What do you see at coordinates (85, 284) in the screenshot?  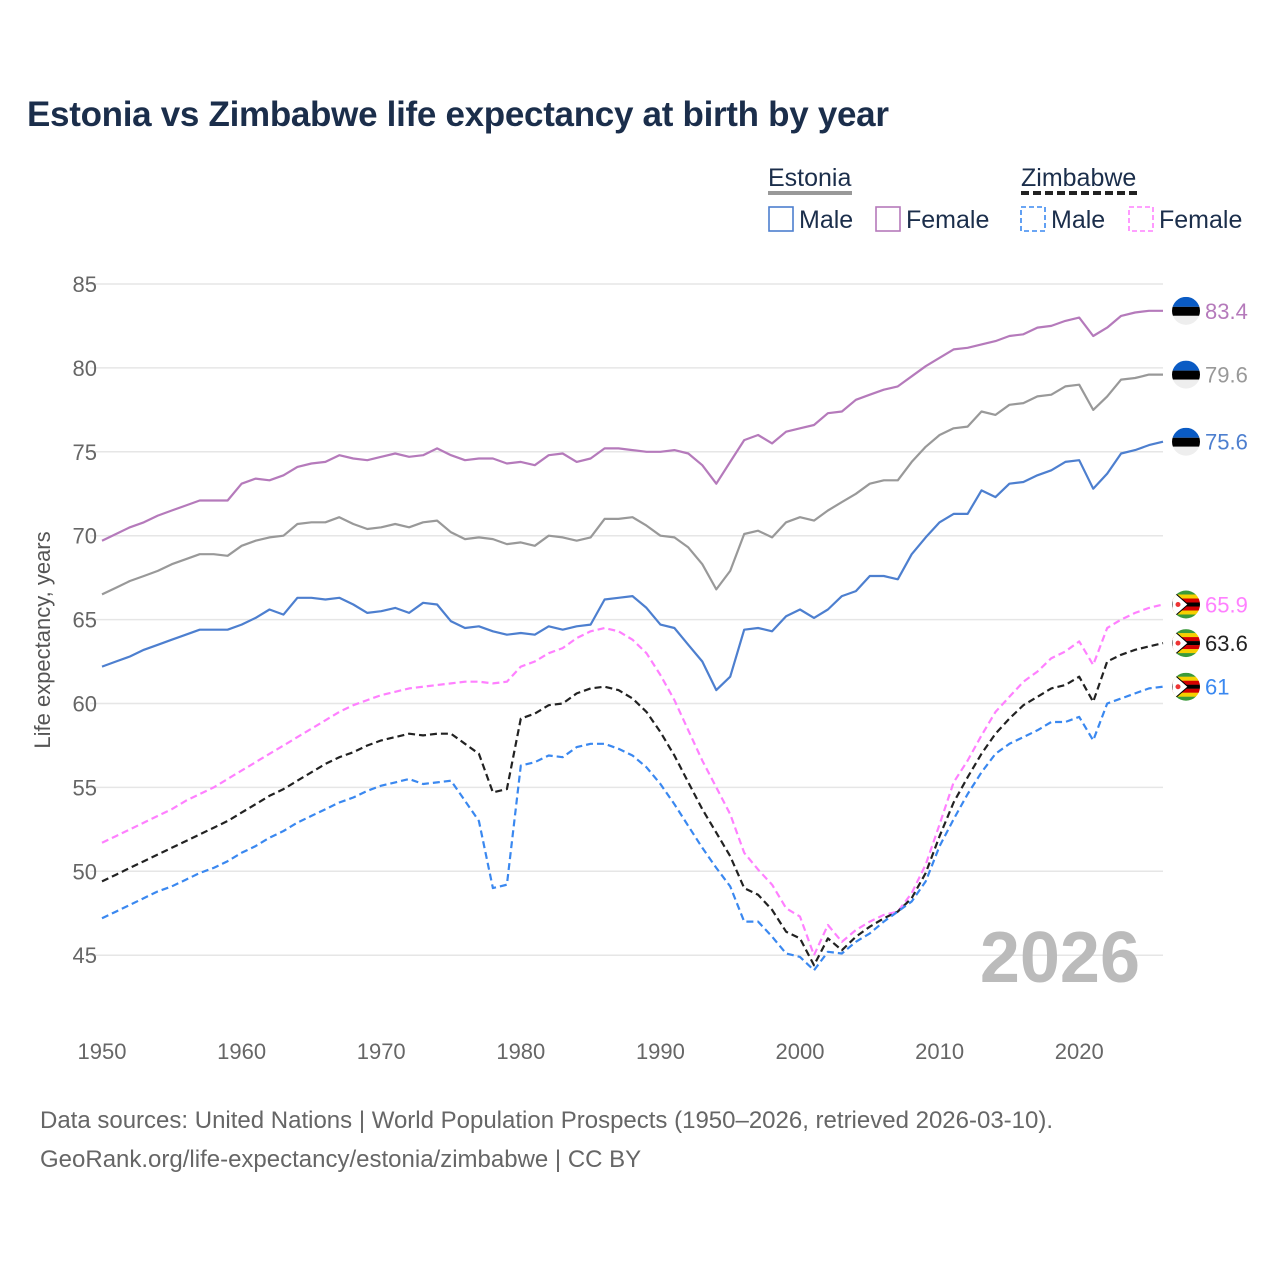 I see `y-tick-label: 85` at bounding box center [85, 284].